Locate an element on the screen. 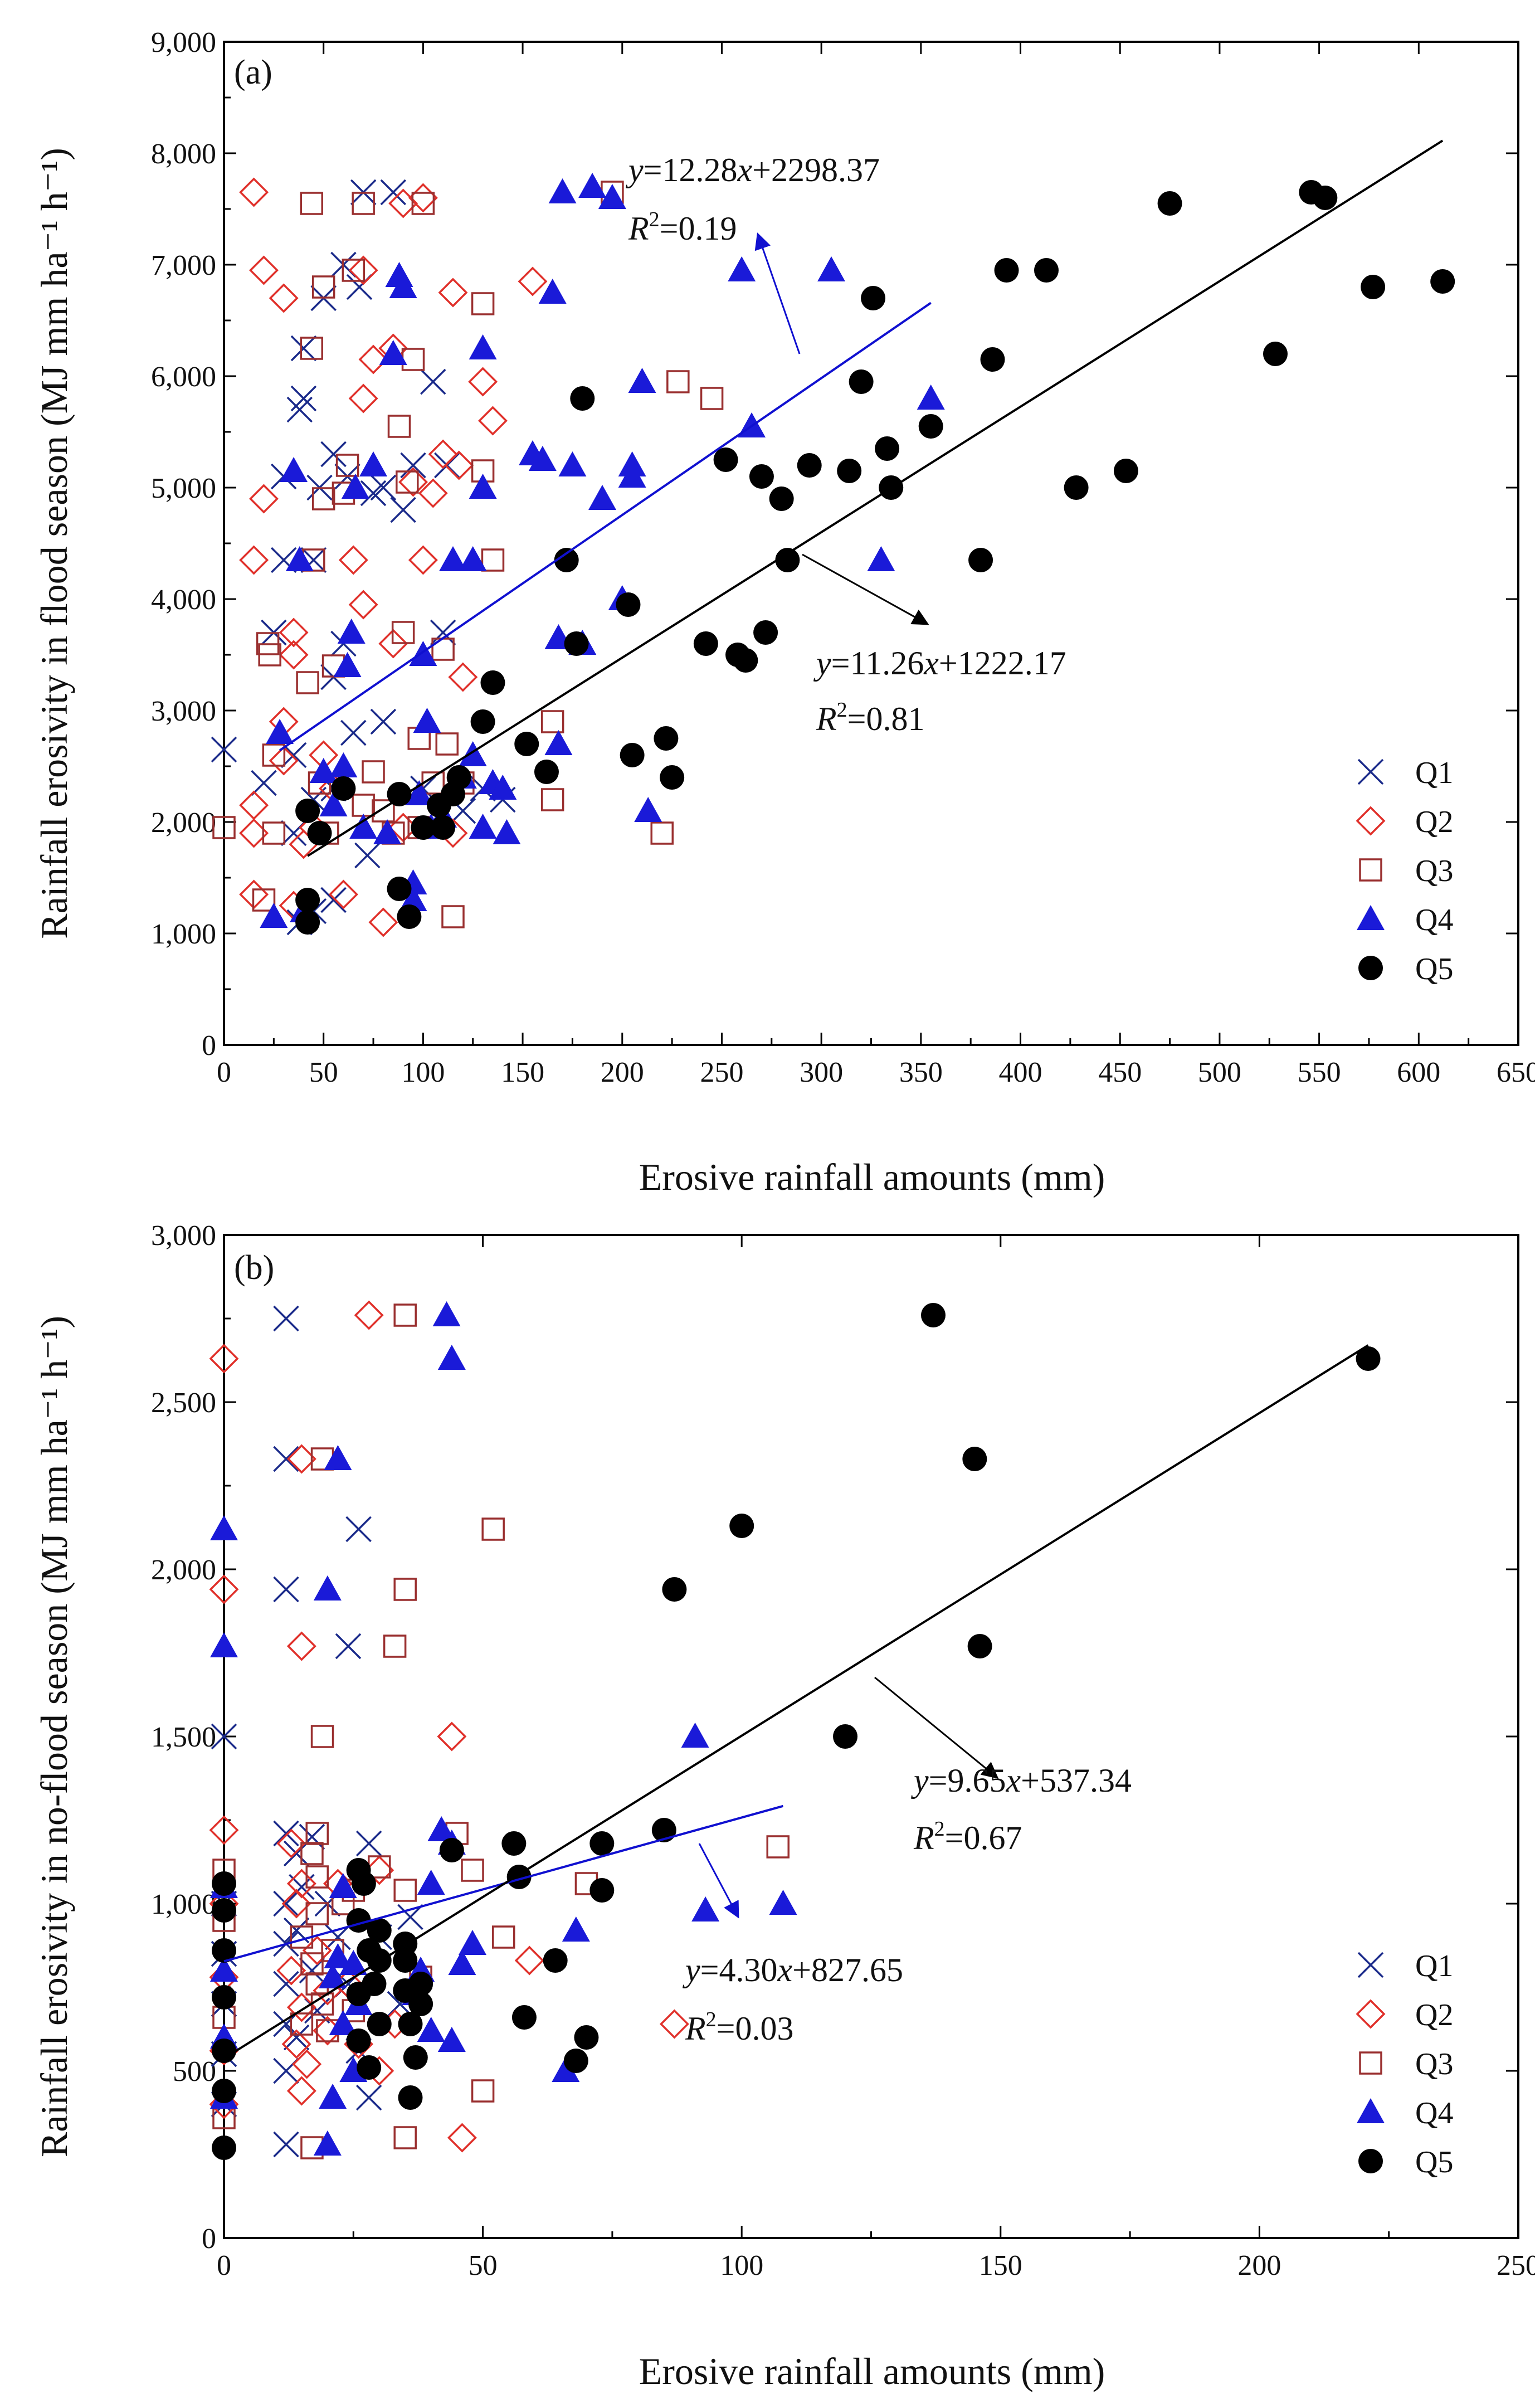  y-tick-label: 0 is located at coordinates (209, 2239).